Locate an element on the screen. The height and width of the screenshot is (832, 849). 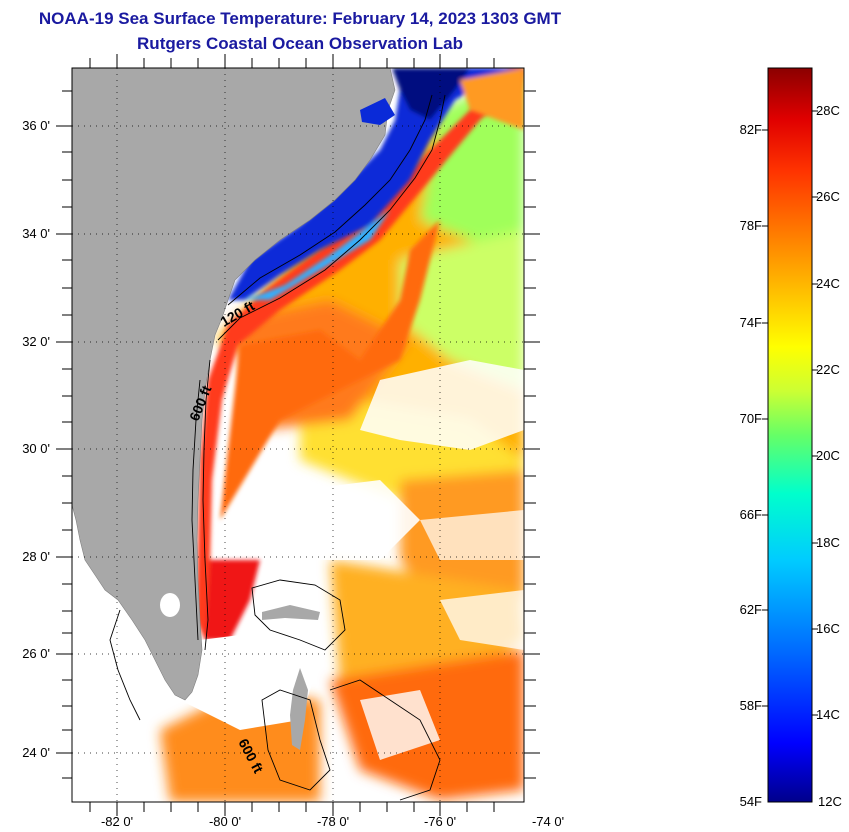
colorbar-f-label: 78F is located at coordinates (751, 225).